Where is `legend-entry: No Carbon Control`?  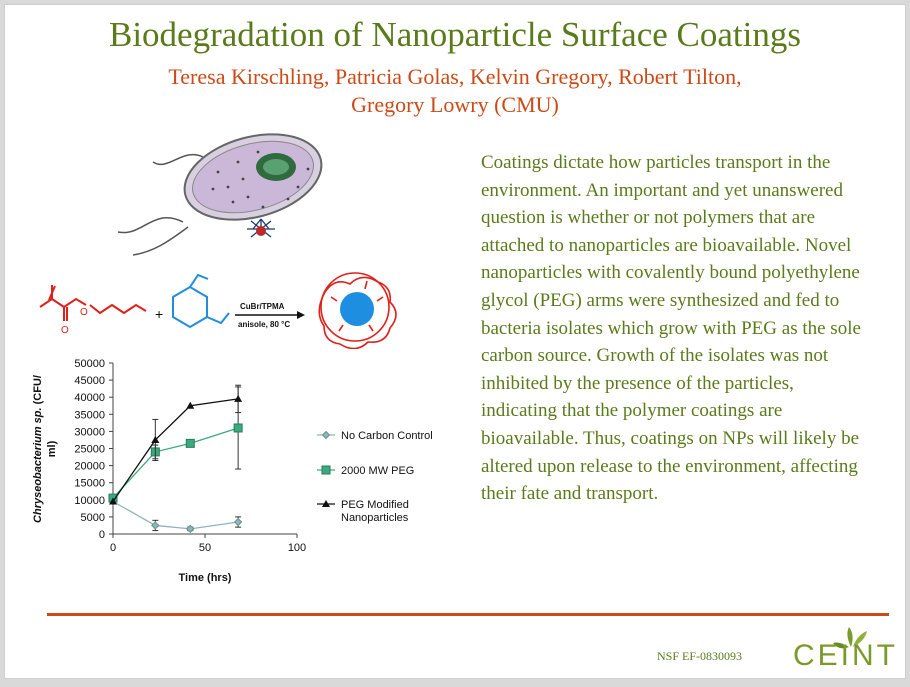 legend-entry: No Carbon Control is located at coordinates (375, 436).